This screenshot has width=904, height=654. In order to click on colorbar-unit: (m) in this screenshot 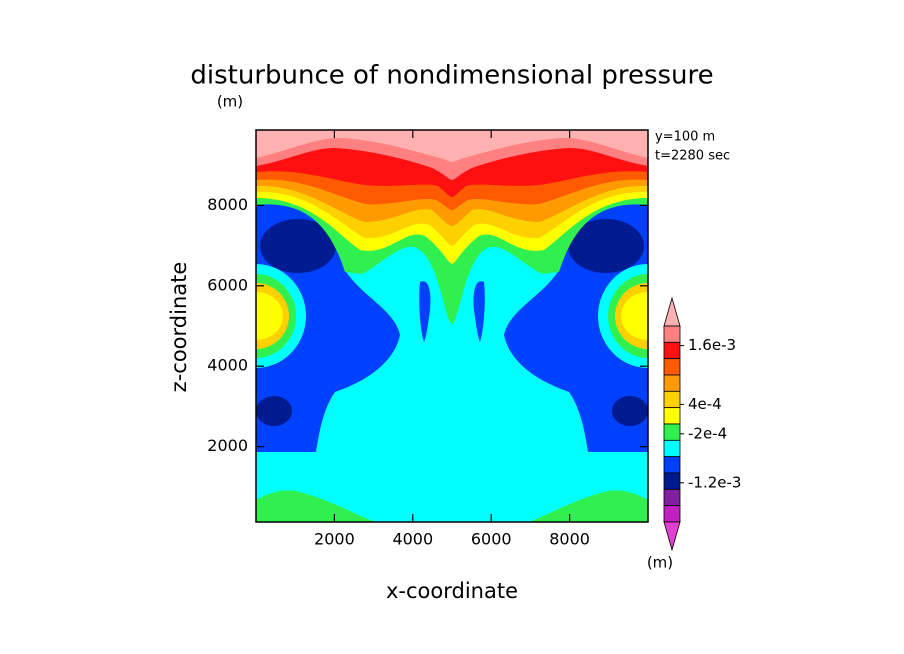, I will do `click(660, 563)`.